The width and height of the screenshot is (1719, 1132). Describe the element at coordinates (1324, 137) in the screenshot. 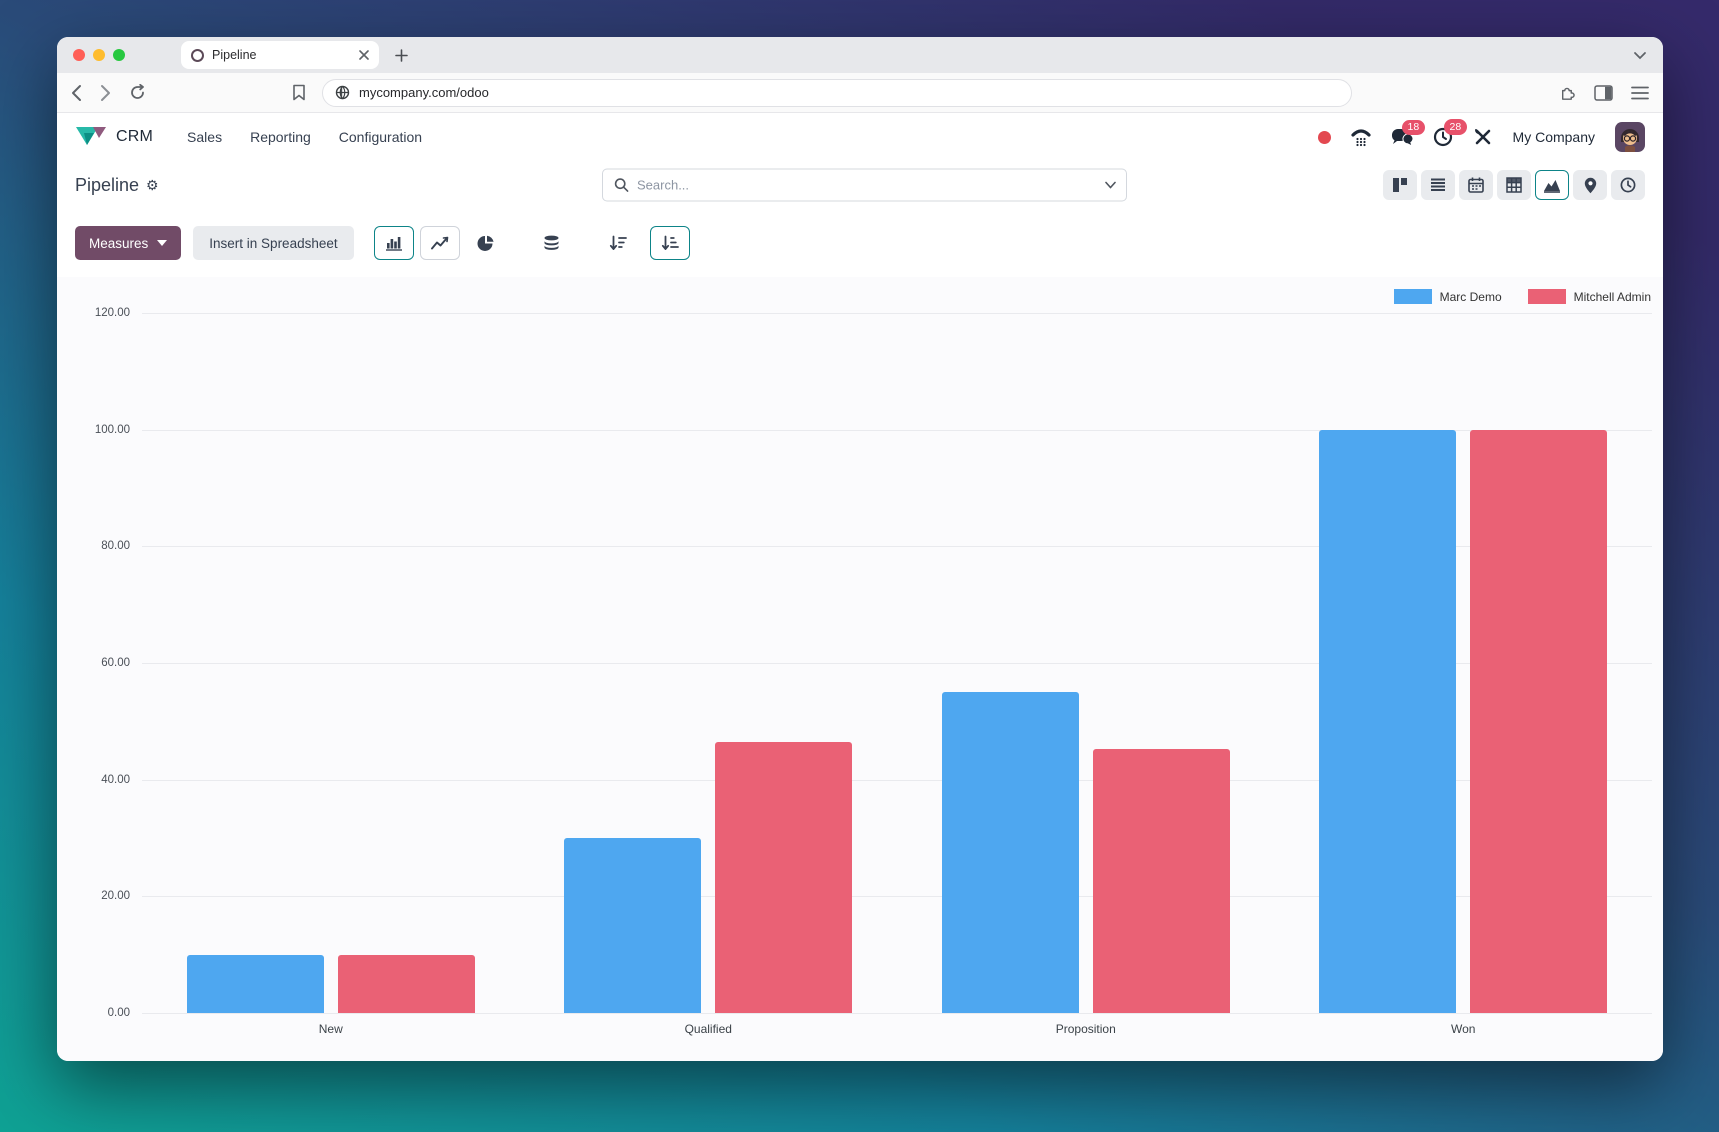

I see `recording-dot-icon` at that location.